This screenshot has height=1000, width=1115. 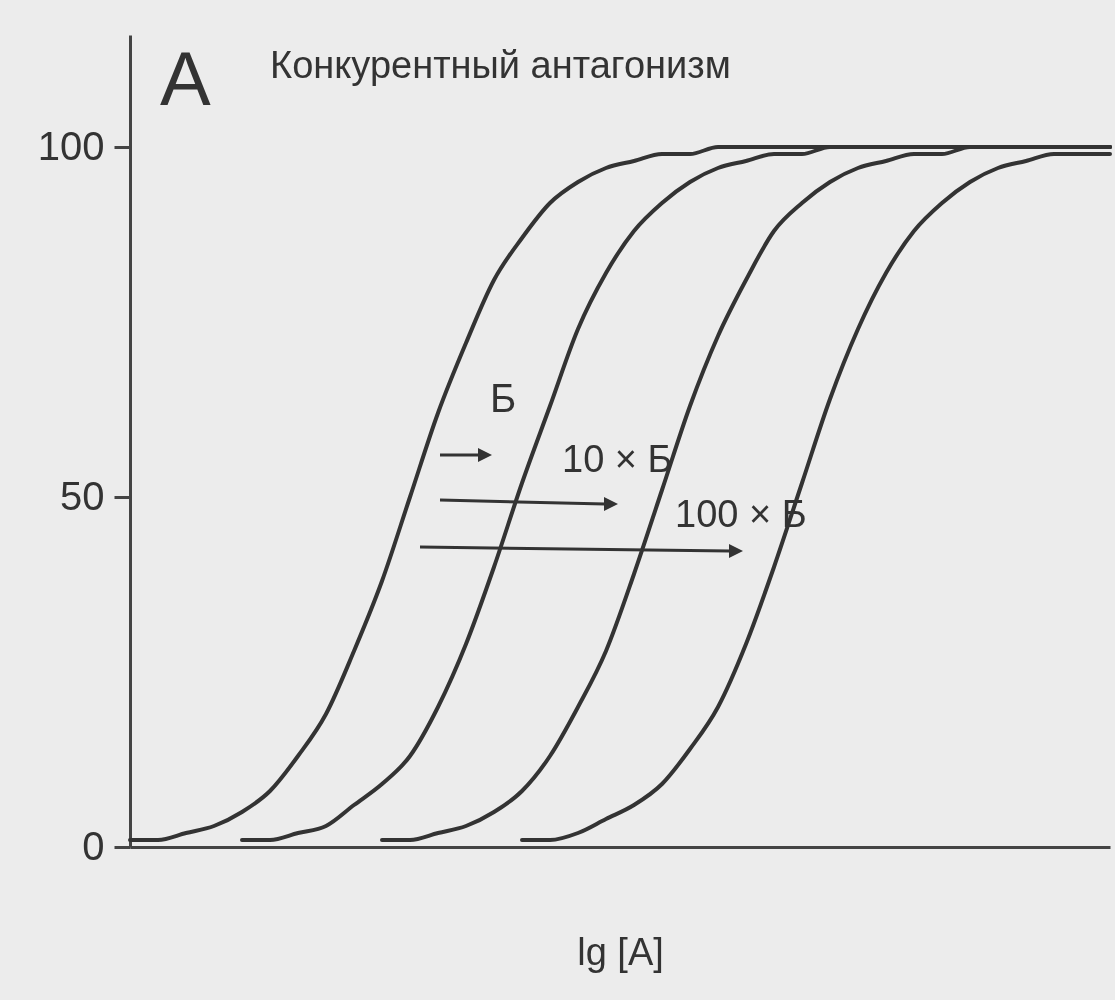 What do you see at coordinates (93, 845) in the screenshot?
I see `y-tick-label: 0` at bounding box center [93, 845].